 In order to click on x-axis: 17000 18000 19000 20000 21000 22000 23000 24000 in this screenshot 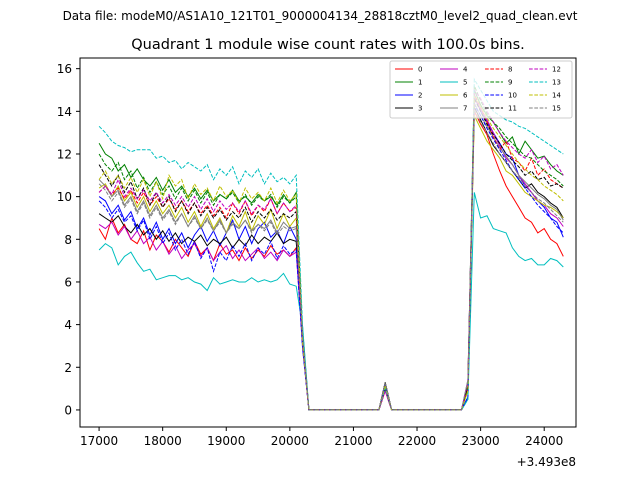, I will do `click(321, 437)`.